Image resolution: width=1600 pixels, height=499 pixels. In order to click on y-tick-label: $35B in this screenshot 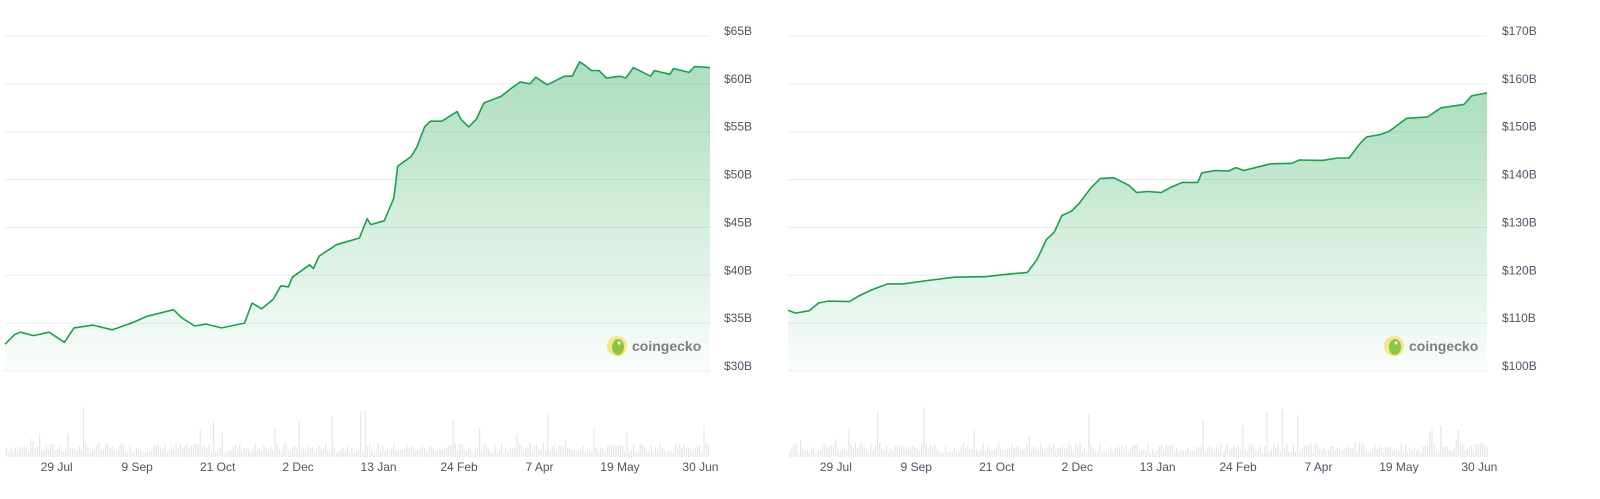, I will do `click(738, 318)`.